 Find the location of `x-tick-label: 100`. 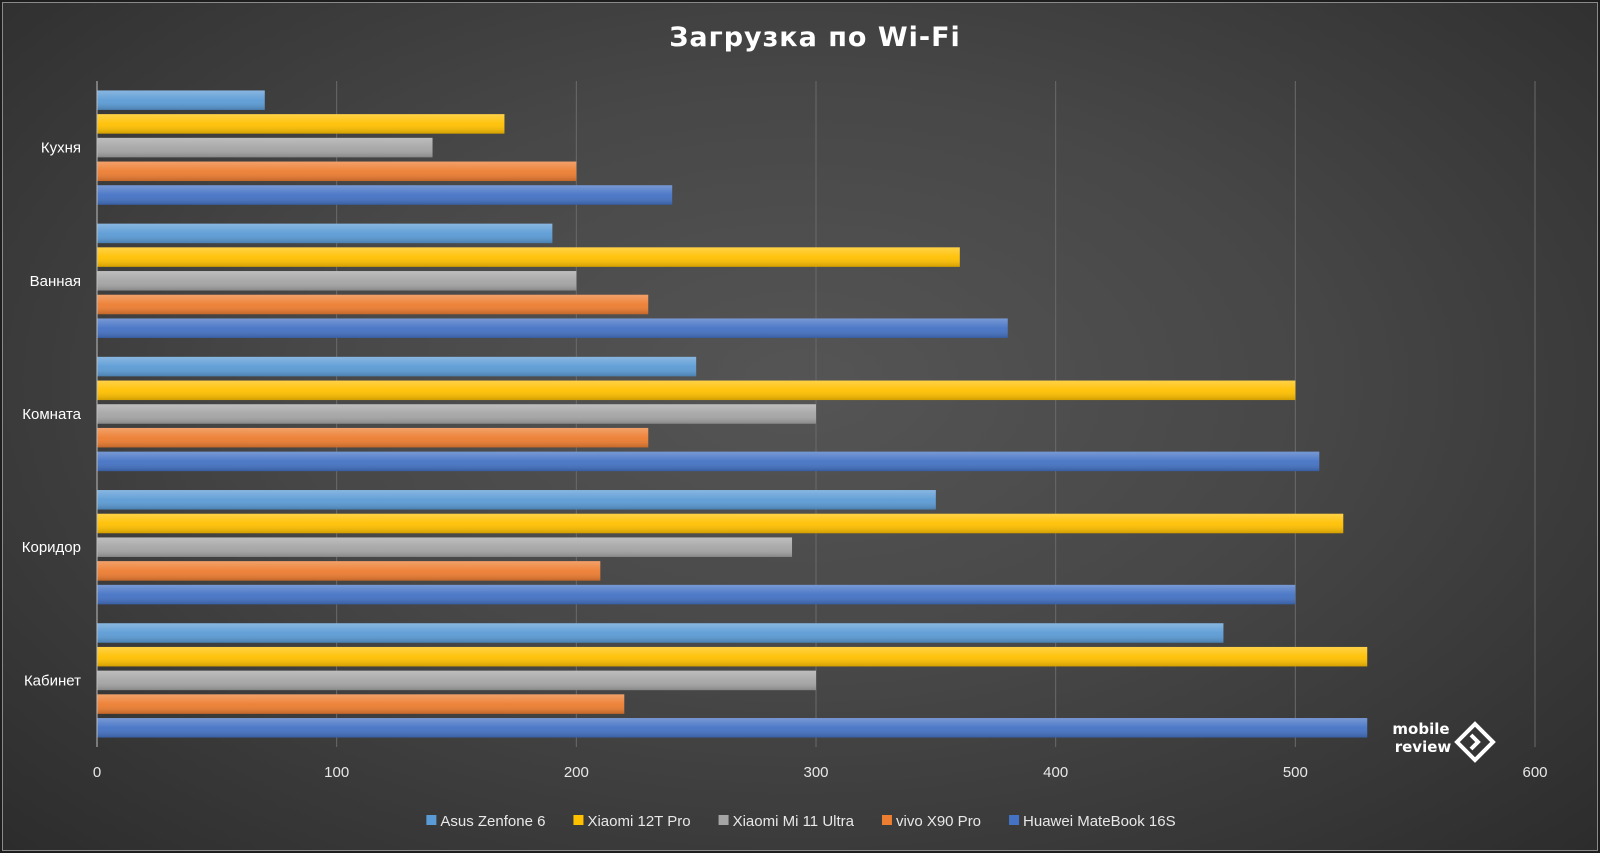

x-tick-label: 100 is located at coordinates (336, 772).